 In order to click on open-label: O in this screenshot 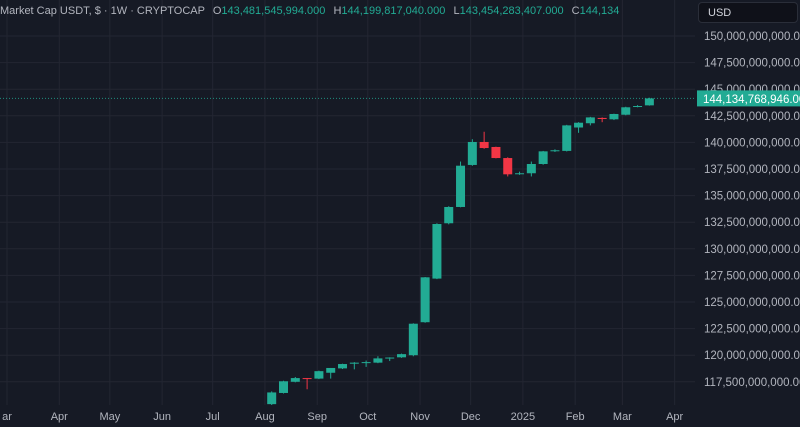, I will do `click(217, 11)`.